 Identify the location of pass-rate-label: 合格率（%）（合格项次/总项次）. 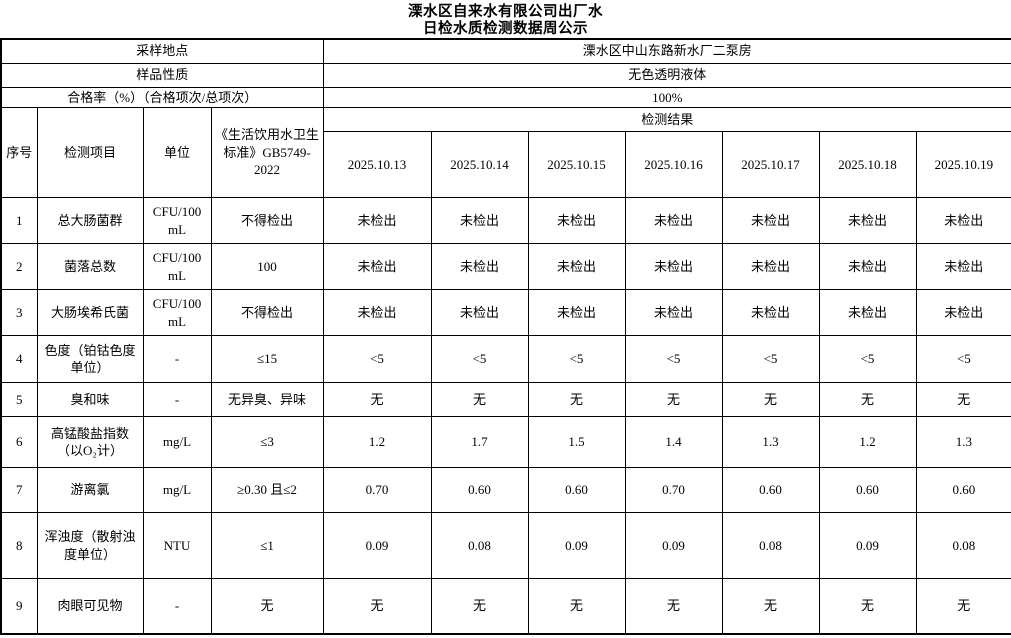
(162, 97).